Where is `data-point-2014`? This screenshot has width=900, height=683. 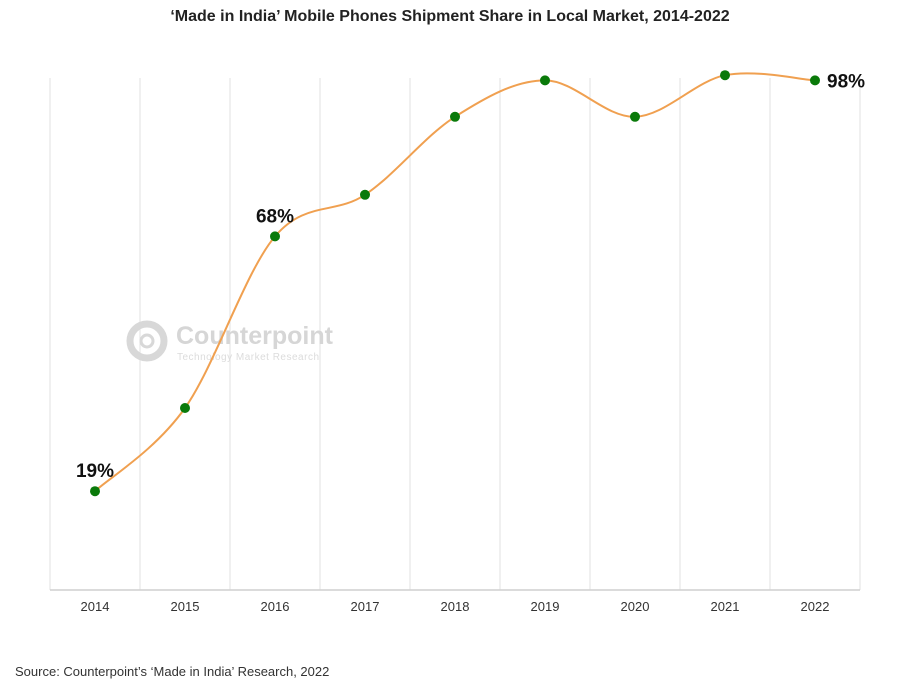 data-point-2014 is located at coordinates (95, 491).